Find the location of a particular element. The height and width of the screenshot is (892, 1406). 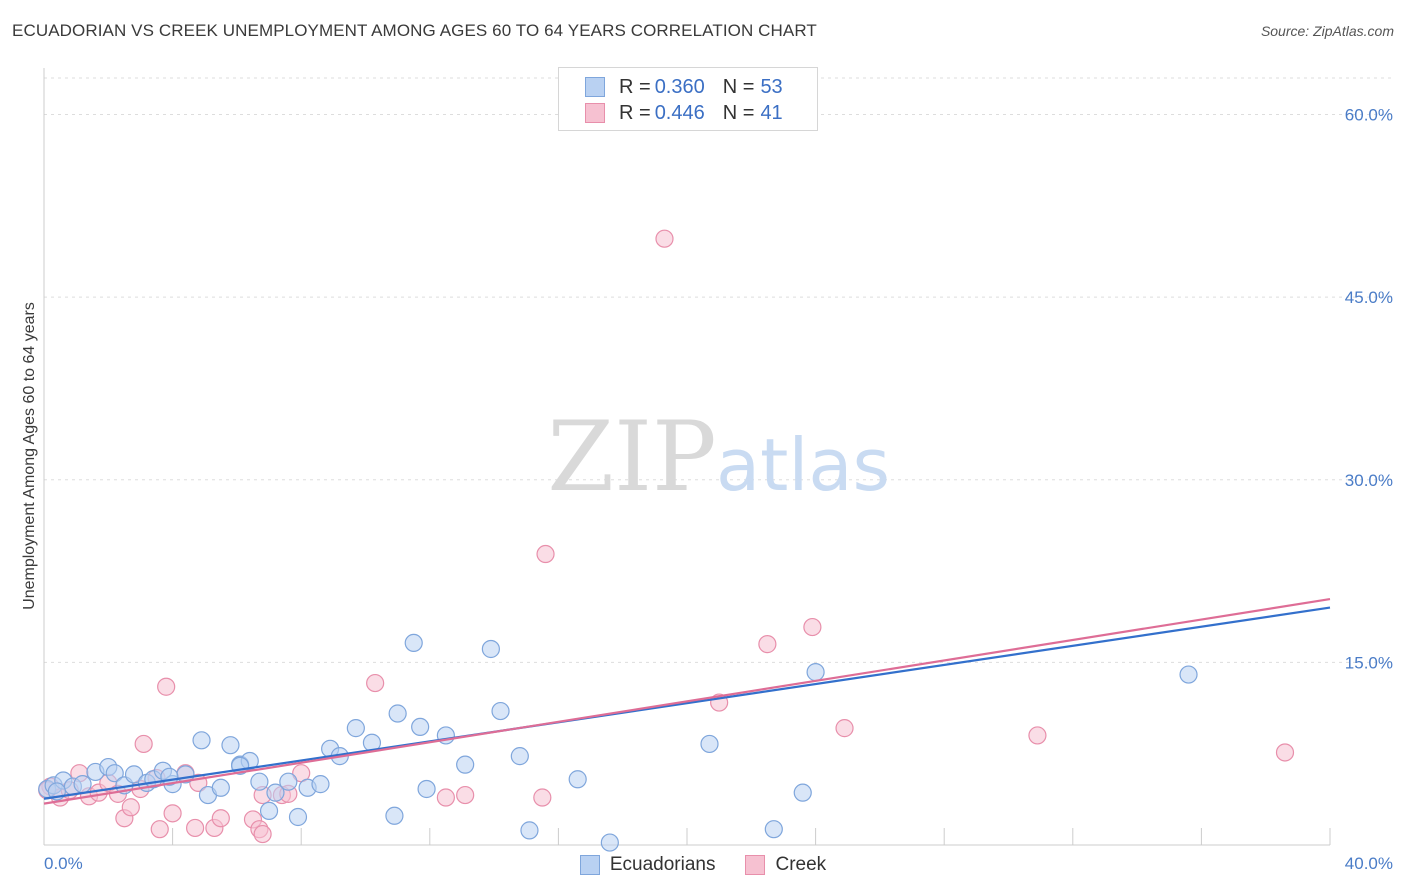

legend-label-creek: Creek is located at coordinates (801, 864).